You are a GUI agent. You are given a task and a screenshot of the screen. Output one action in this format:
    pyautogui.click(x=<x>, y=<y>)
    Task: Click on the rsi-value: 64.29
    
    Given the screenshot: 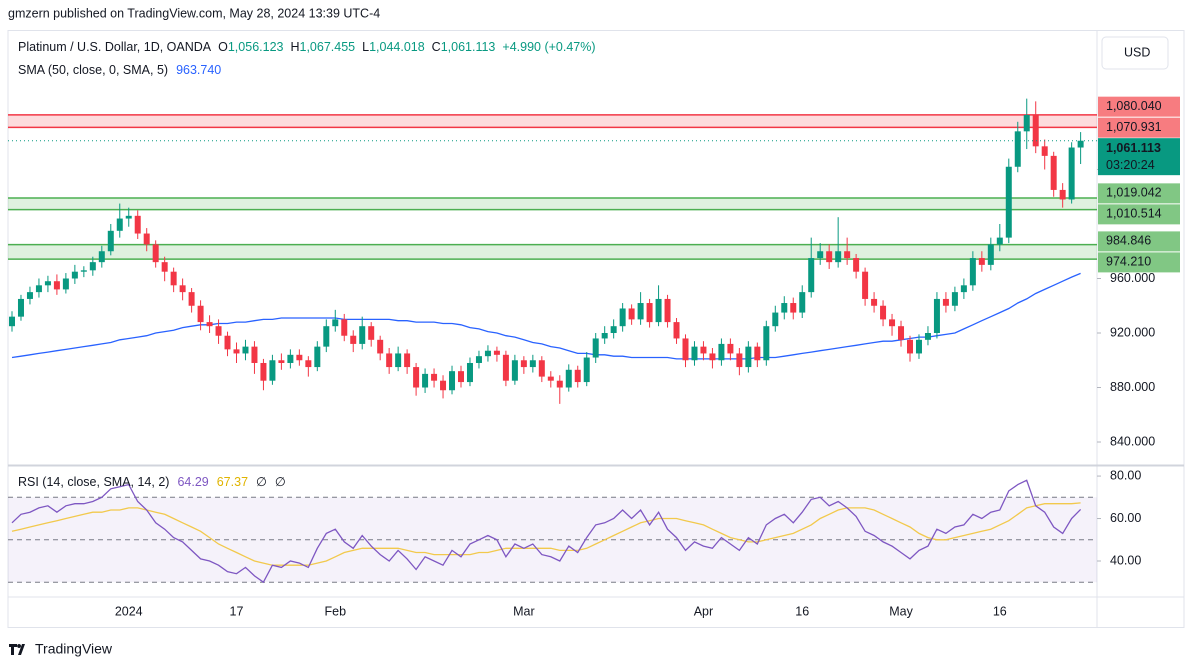 What is the action you would take?
    pyautogui.click(x=192, y=482)
    